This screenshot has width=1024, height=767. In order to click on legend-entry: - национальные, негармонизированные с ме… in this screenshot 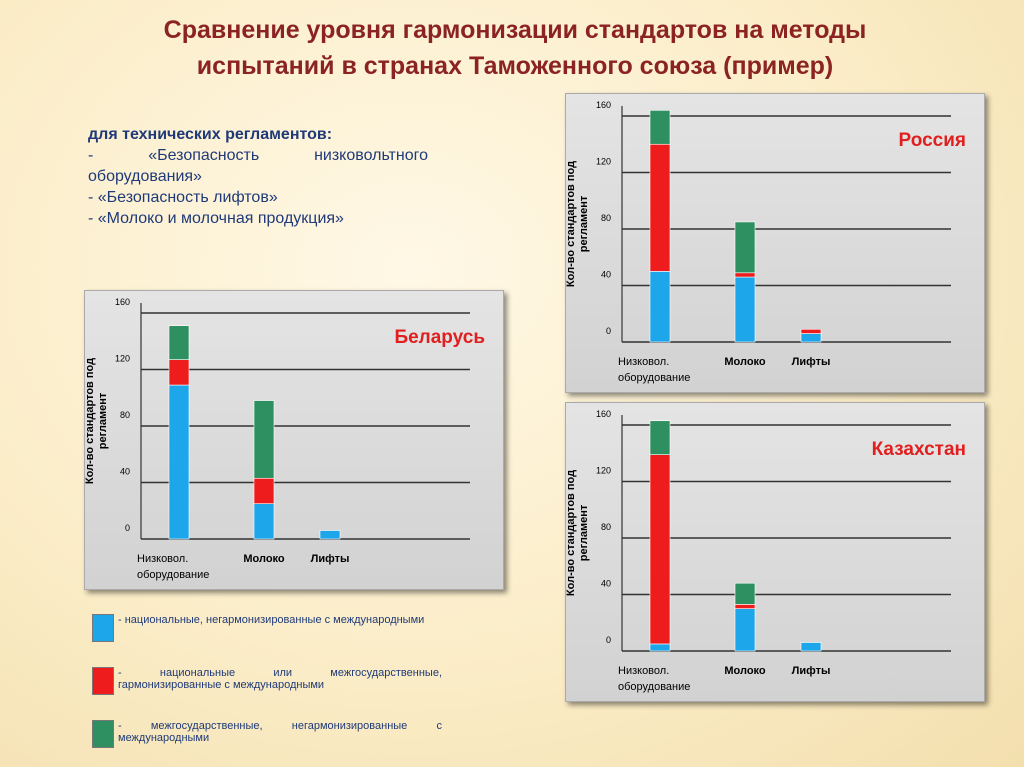, I will do `click(267, 628)`.